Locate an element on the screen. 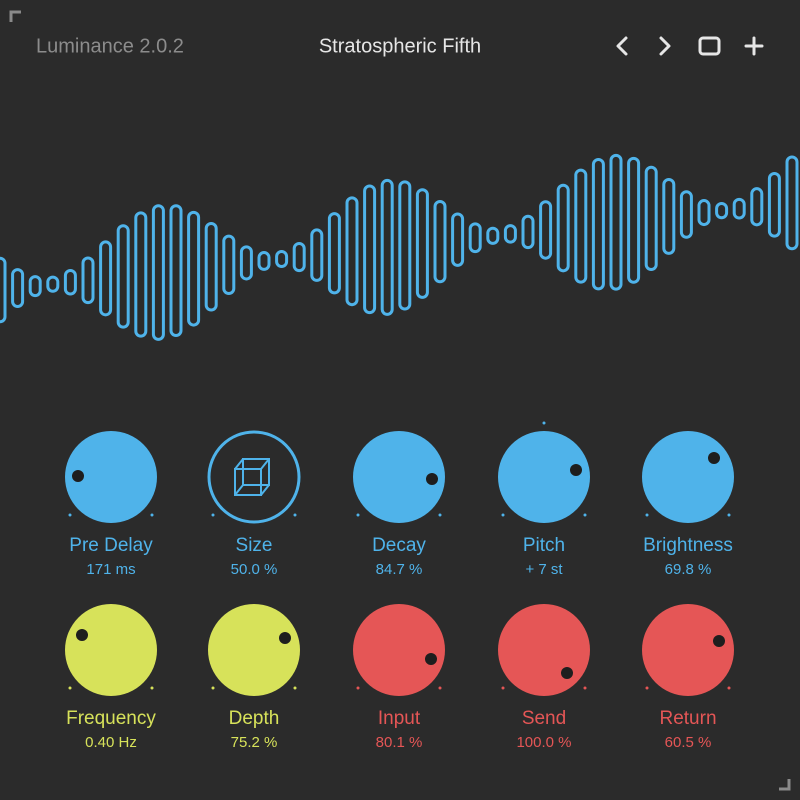 This screenshot has width=800, height=800. next-preset-button is located at coordinates (665, 46).